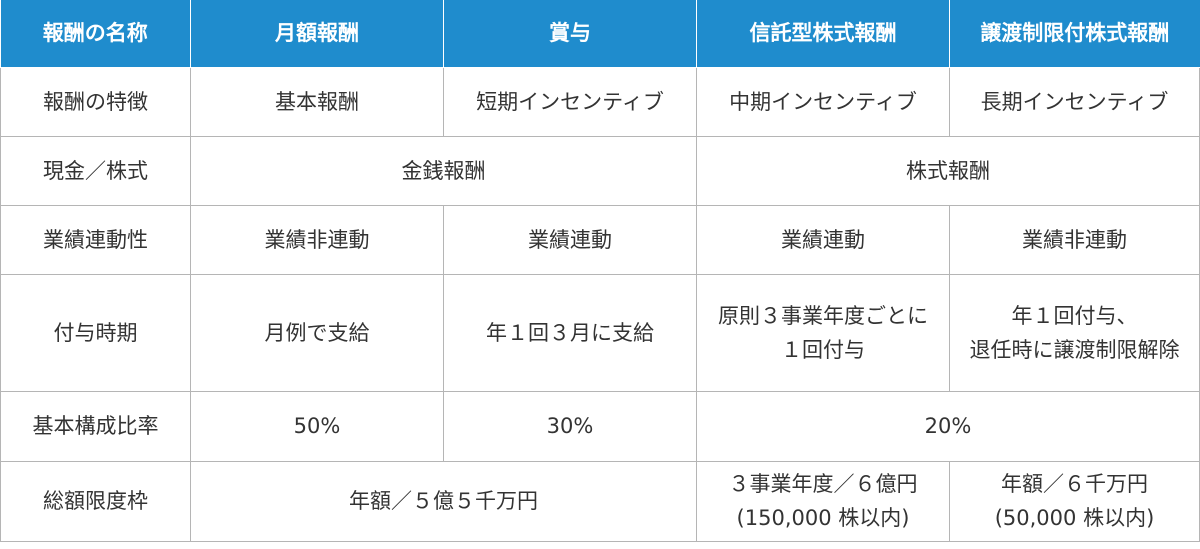  What do you see at coordinates (1074, 484) in the screenshot?
I see `cell-limit-restricted-line1: 年額／６千万円` at bounding box center [1074, 484].